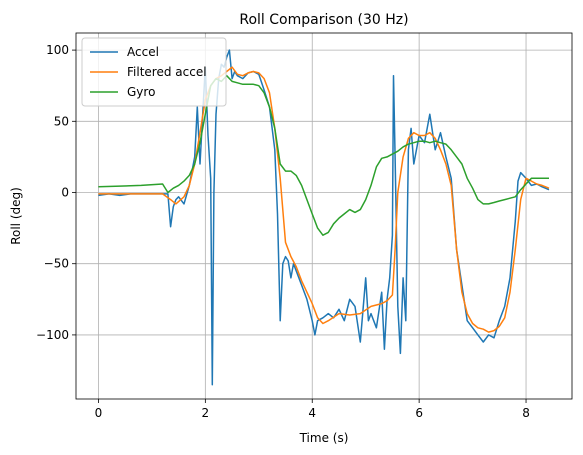 The height and width of the screenshot is (455, 583). I want to click on legend-label: Accel, so click(143, 52).